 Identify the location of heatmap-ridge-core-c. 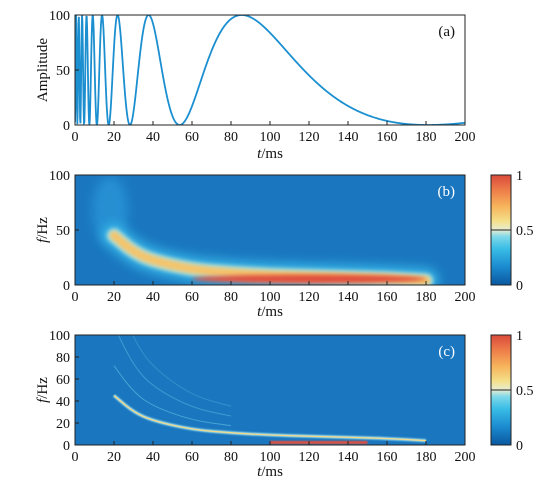
(270, 418).